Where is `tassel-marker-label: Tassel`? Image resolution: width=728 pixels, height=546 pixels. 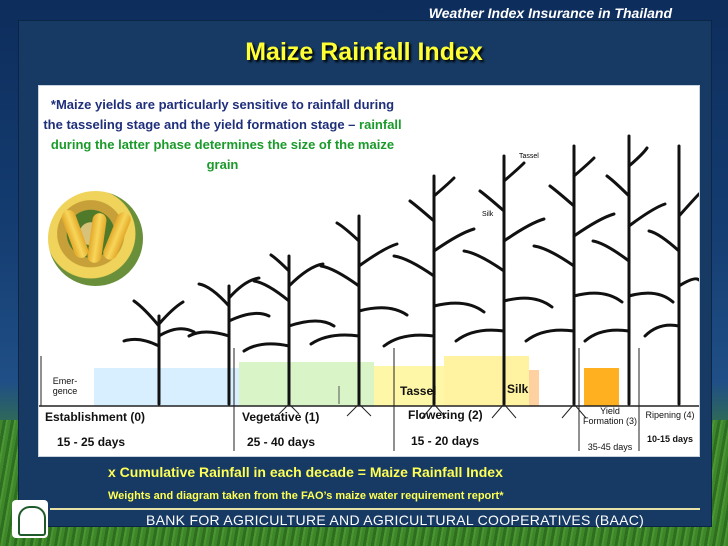 tassel-marker-label: Tassel is located at coordinates (529, 156).